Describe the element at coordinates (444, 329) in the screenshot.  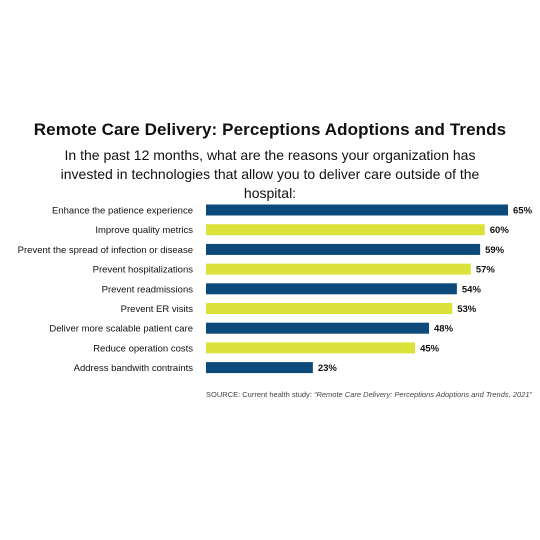
I see `value-label: 48%` at that location.